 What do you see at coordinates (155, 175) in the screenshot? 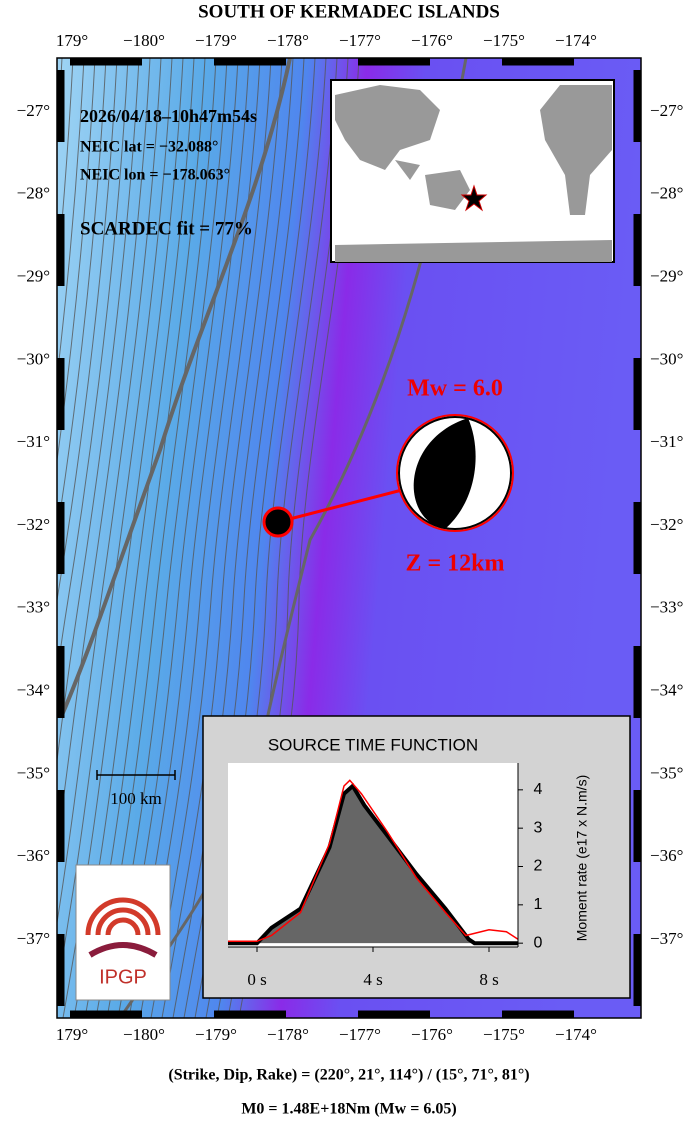
I see `event-lon: NEIC lon = −178.063°` at bounding box center [155, 175].